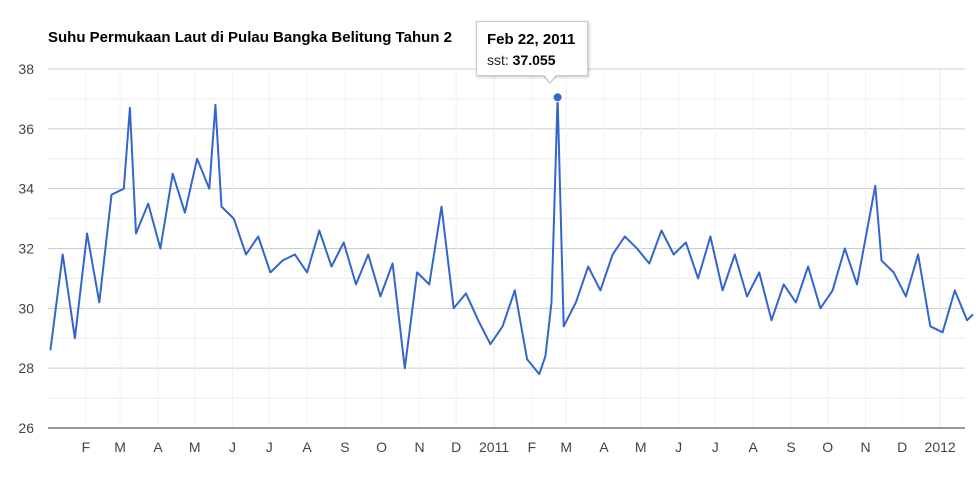 The image size is (976, 482). Describe the element at coordinates (940, 447) in the screenshot. I see `x-tick-label: 2012` at that location.